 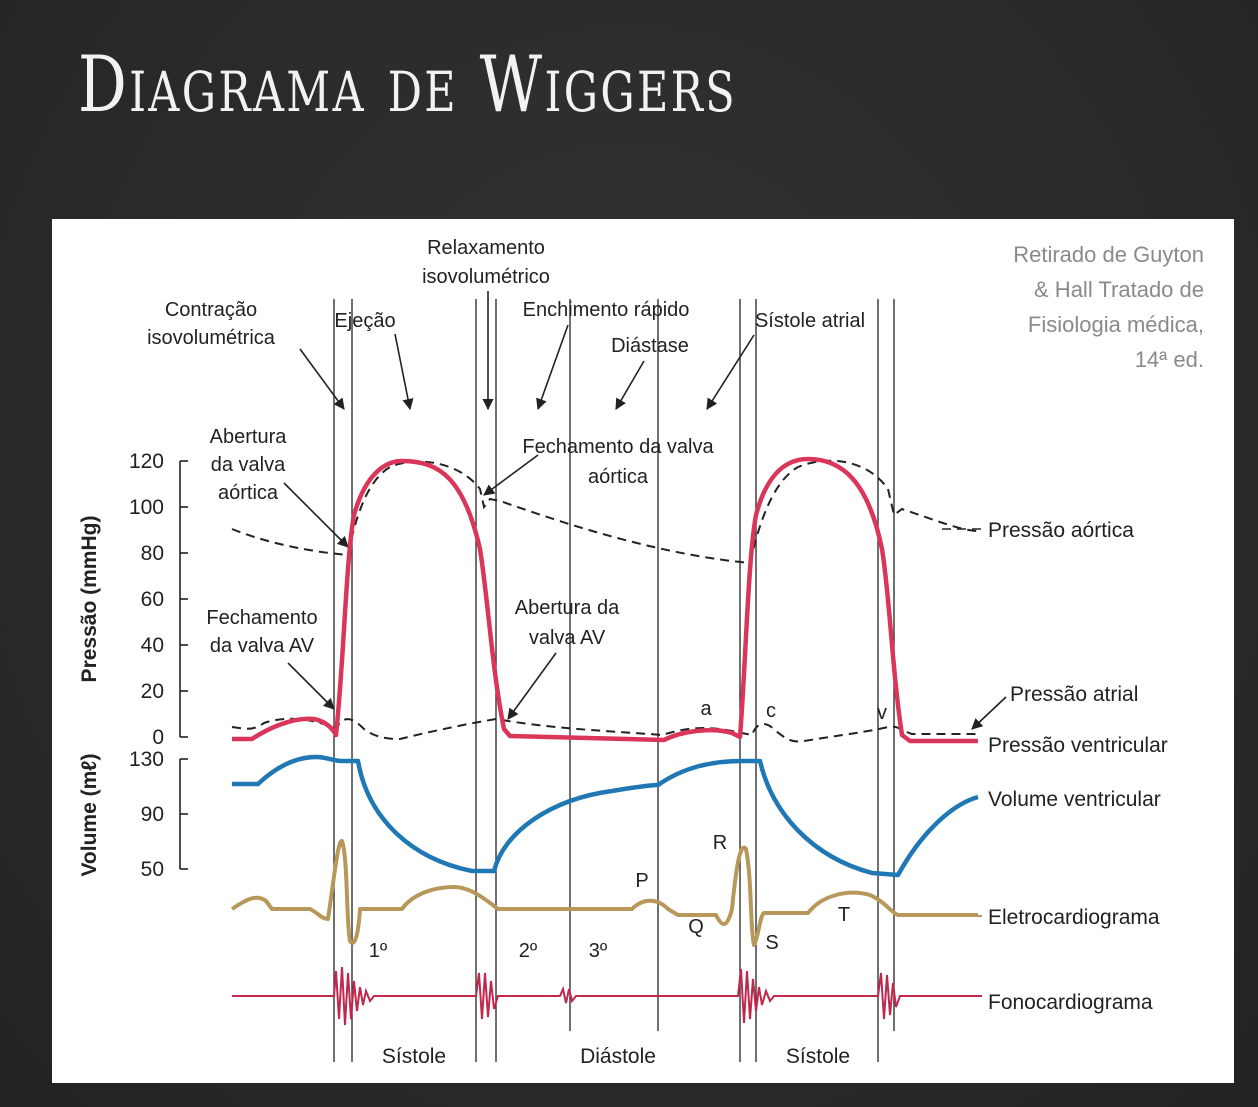 What do you see at coordinates (408, 85) in the screenshot?
I see `slide-title: Diagrama de Wiggers` at bounding box center [408, 85].